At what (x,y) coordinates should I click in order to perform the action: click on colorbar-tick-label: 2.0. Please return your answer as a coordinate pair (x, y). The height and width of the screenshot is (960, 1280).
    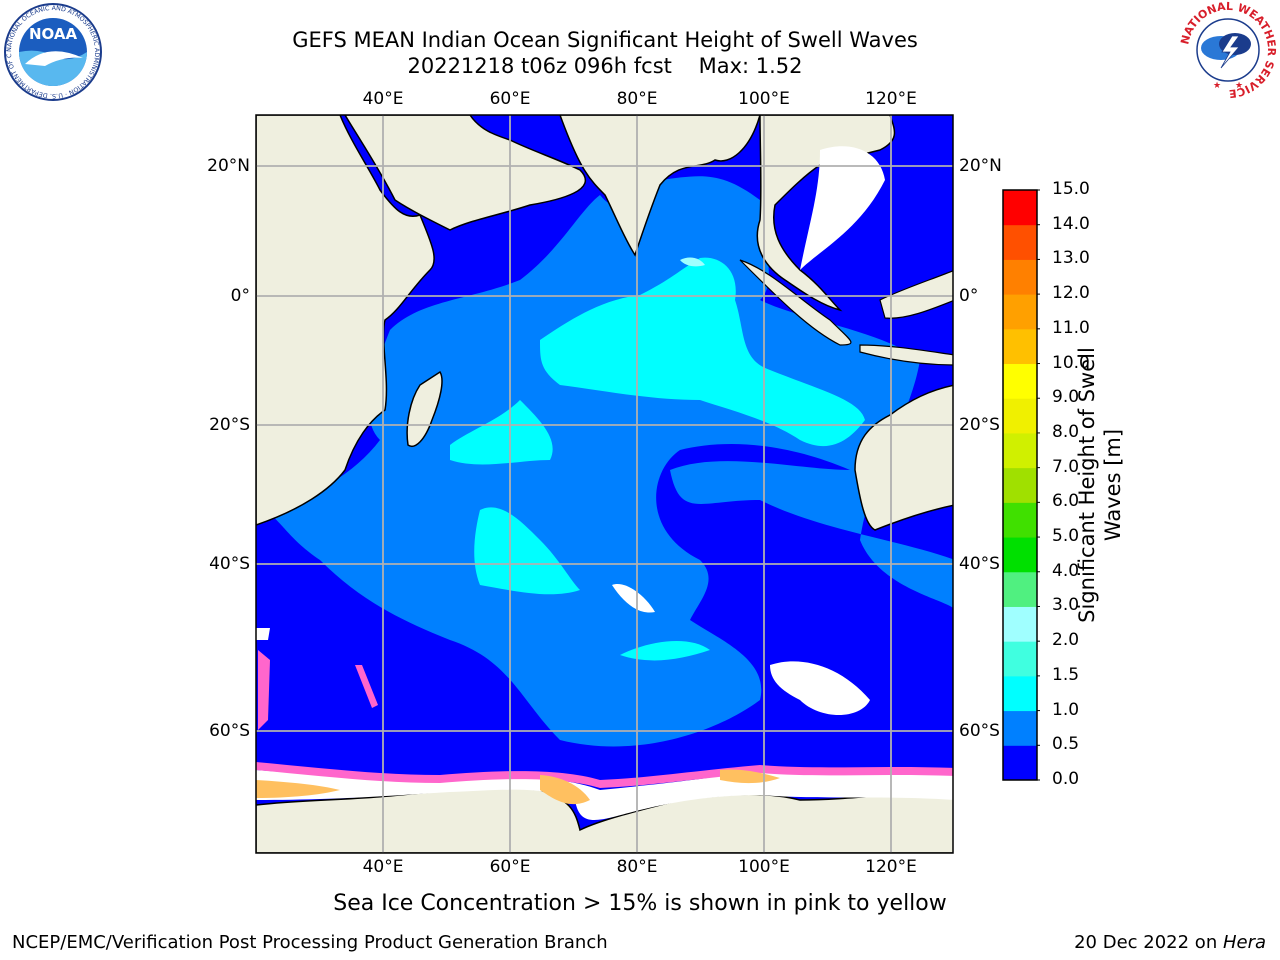
    Looking at the image, I should click on (1066, 640).